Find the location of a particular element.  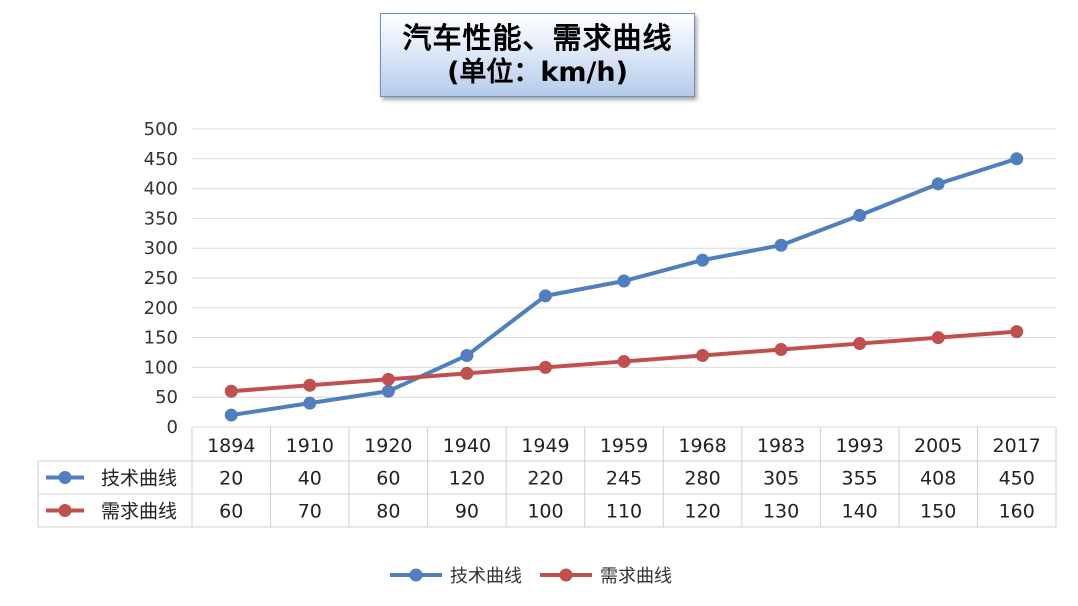

y-tick-label: 300 is located at coordinates (161, 248).